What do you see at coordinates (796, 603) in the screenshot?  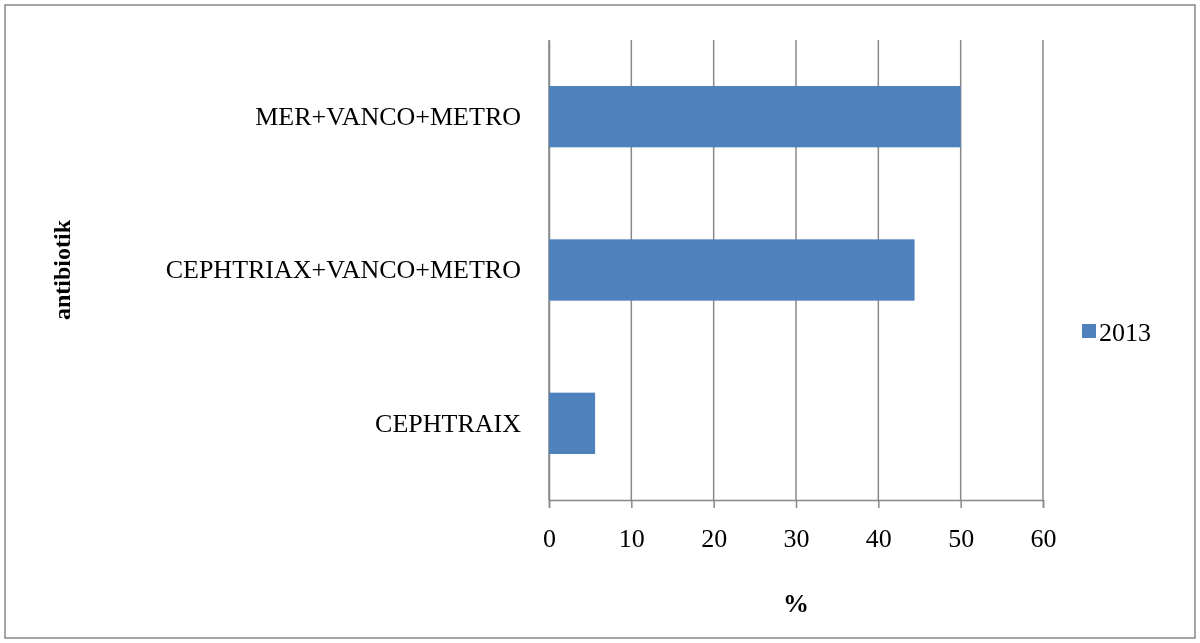 I see `x-axis-title: %` at bounding box center [796, 603].